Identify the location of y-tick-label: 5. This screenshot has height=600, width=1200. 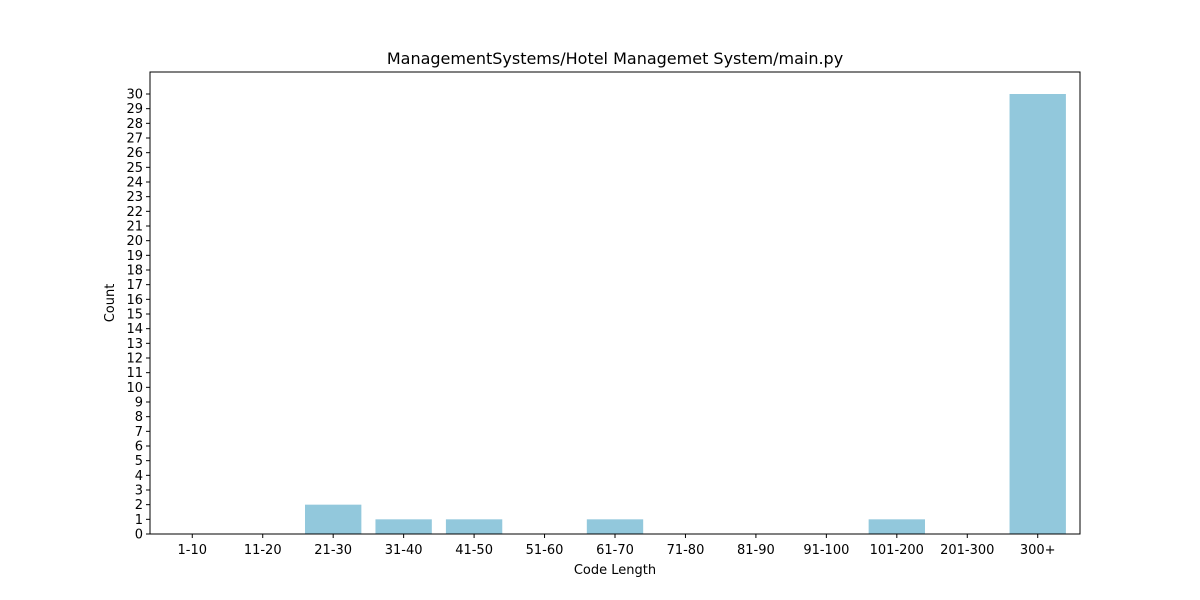
(139, 461).